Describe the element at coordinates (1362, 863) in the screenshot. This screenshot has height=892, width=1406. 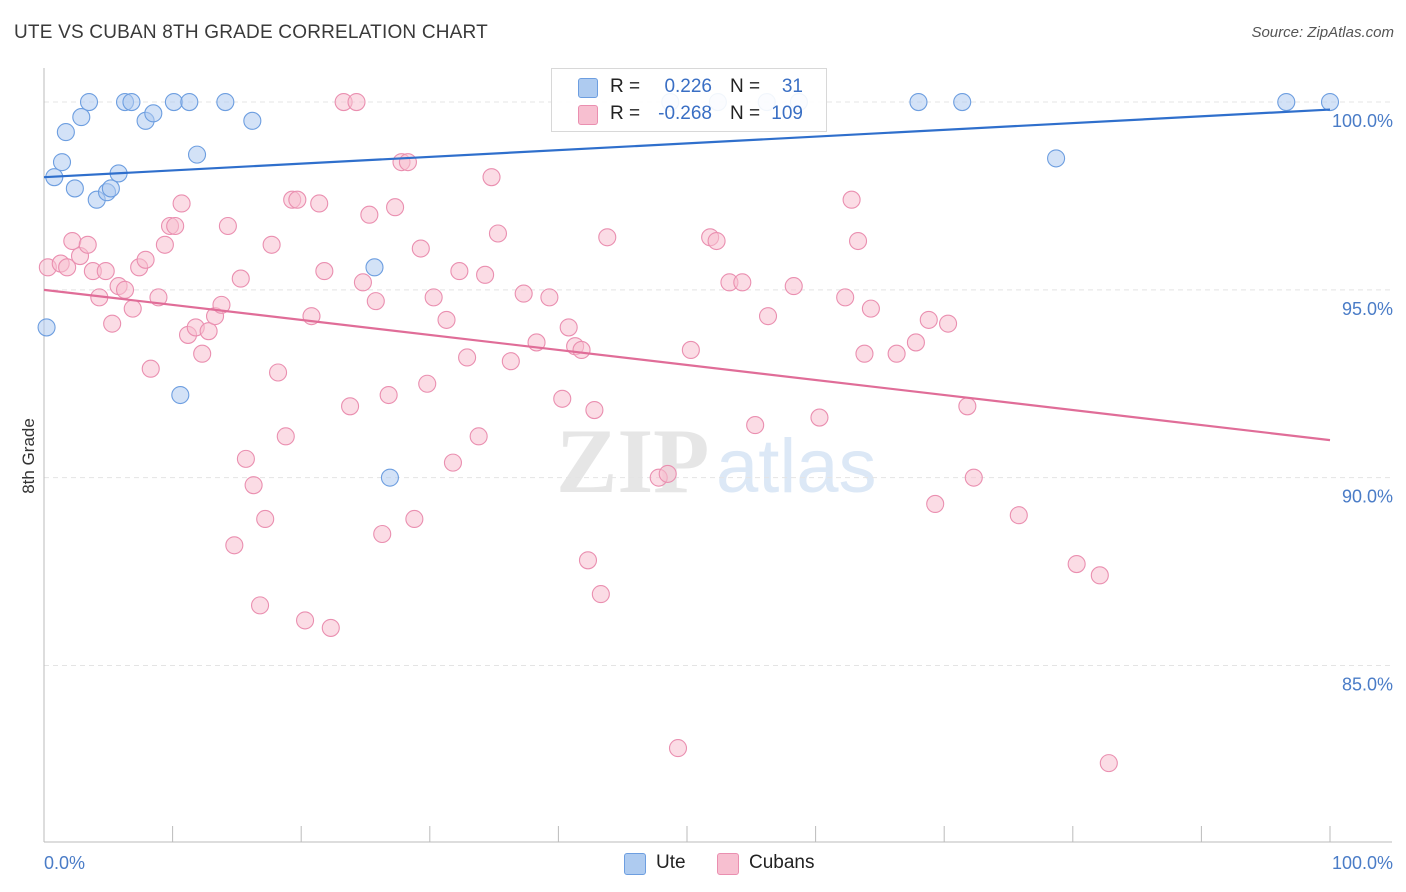
I see `x-tick-label-1: 100.0%` at that location.